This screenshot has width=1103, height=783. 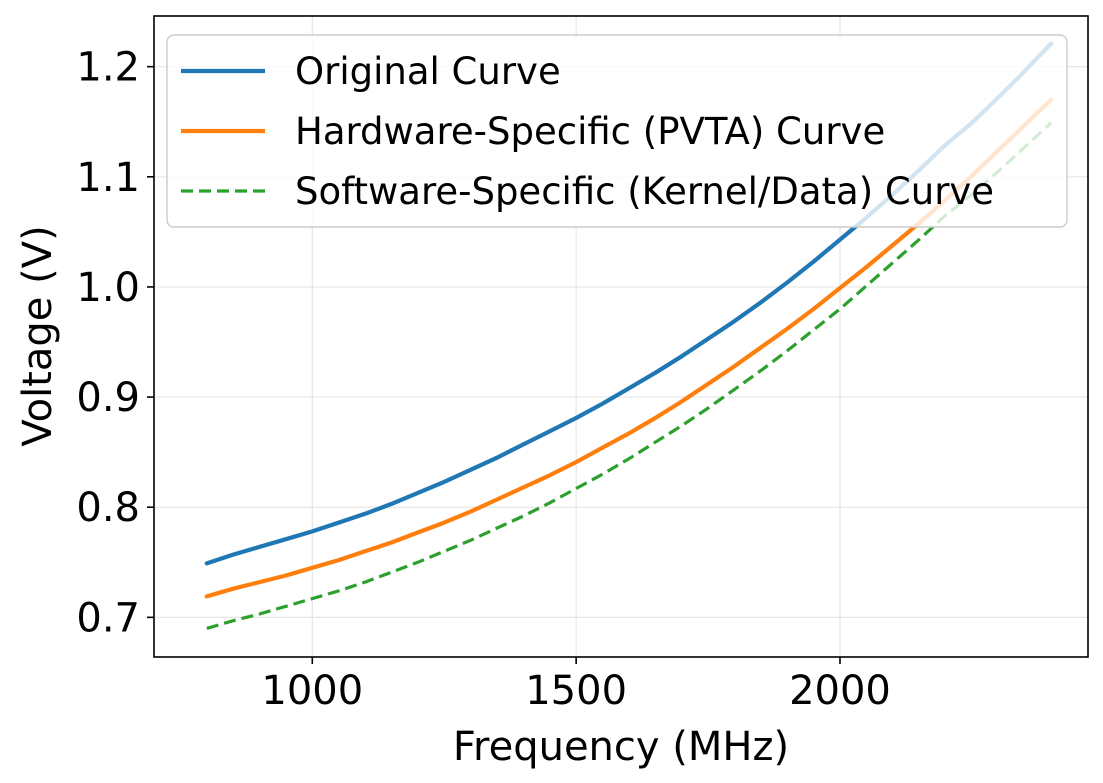 I want to click on y-tick-label: 0.7, so click(x=108, y=618).